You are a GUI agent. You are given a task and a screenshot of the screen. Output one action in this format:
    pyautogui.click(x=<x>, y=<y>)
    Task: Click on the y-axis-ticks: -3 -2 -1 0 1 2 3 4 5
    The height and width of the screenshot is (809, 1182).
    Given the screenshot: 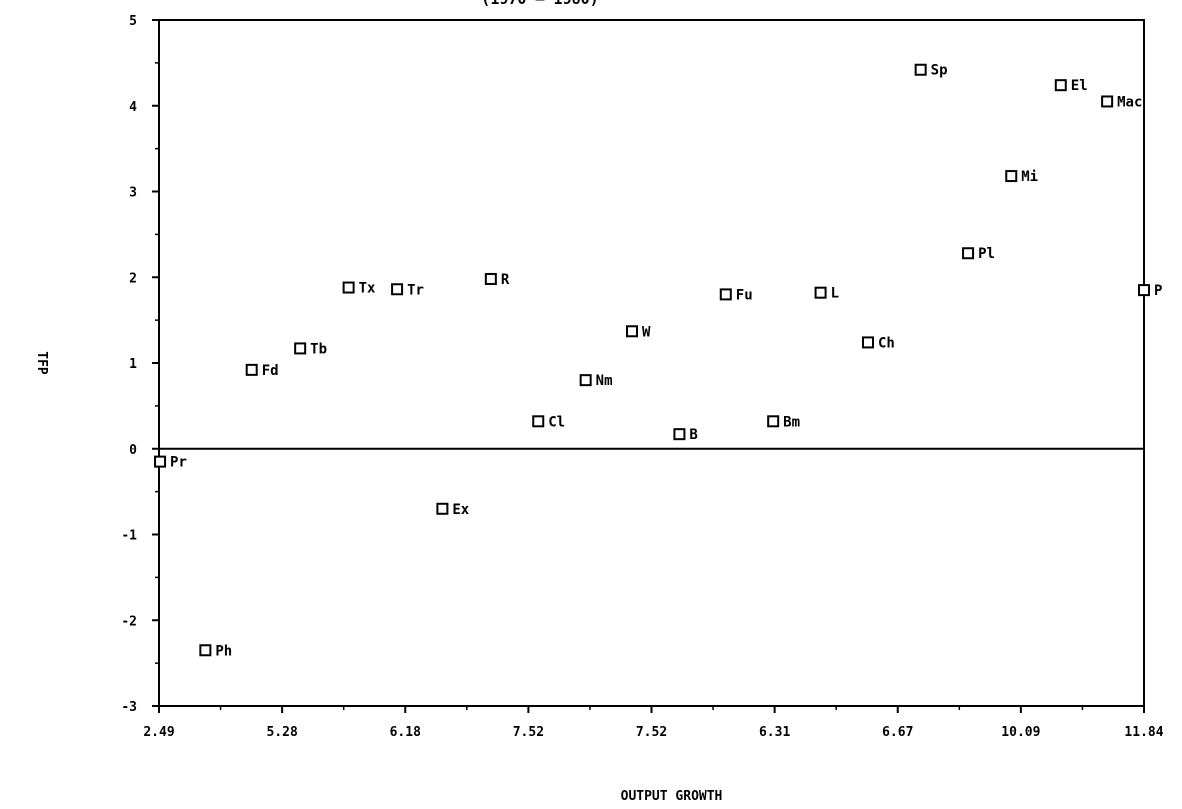 What is the action you would take?
    pyautogui.click(x=140, y=364)
    